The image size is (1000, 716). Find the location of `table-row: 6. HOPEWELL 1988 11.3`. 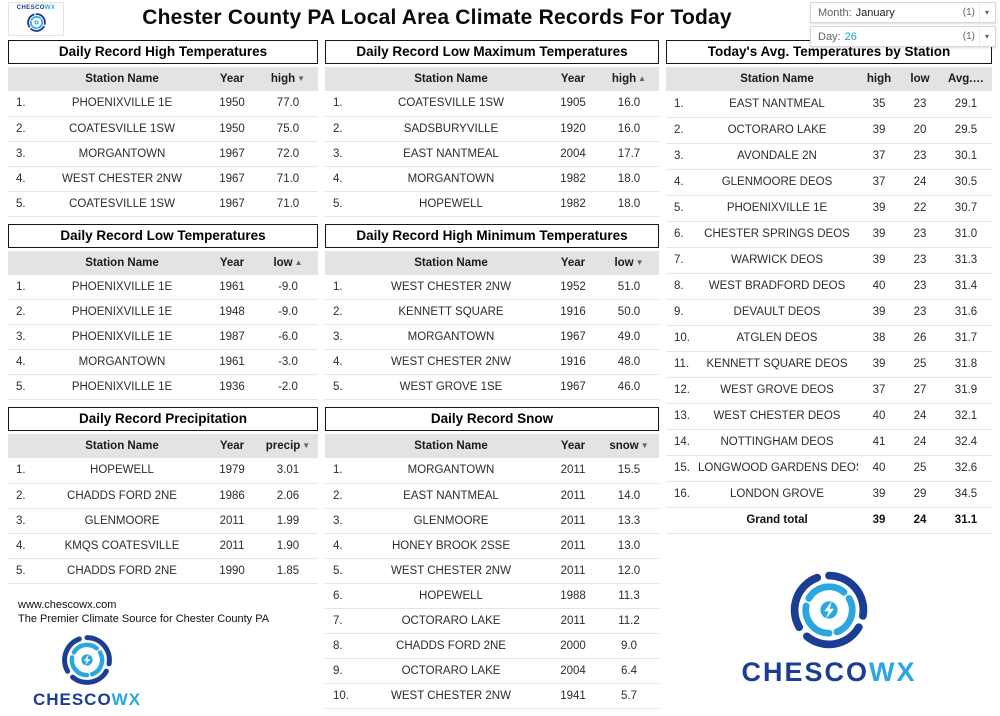

table-row: 6. HOPEWELL 1988 11.3 is located at coordinates (492, 596).